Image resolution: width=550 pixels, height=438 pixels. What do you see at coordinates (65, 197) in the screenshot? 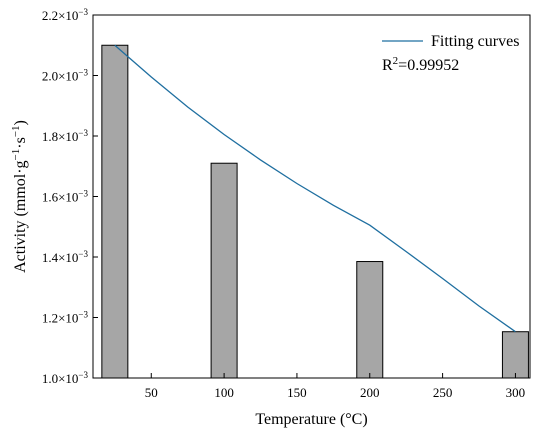
I see `y-tick-label-3: 1.6×10⁻³` at bounding box center [65, 197].